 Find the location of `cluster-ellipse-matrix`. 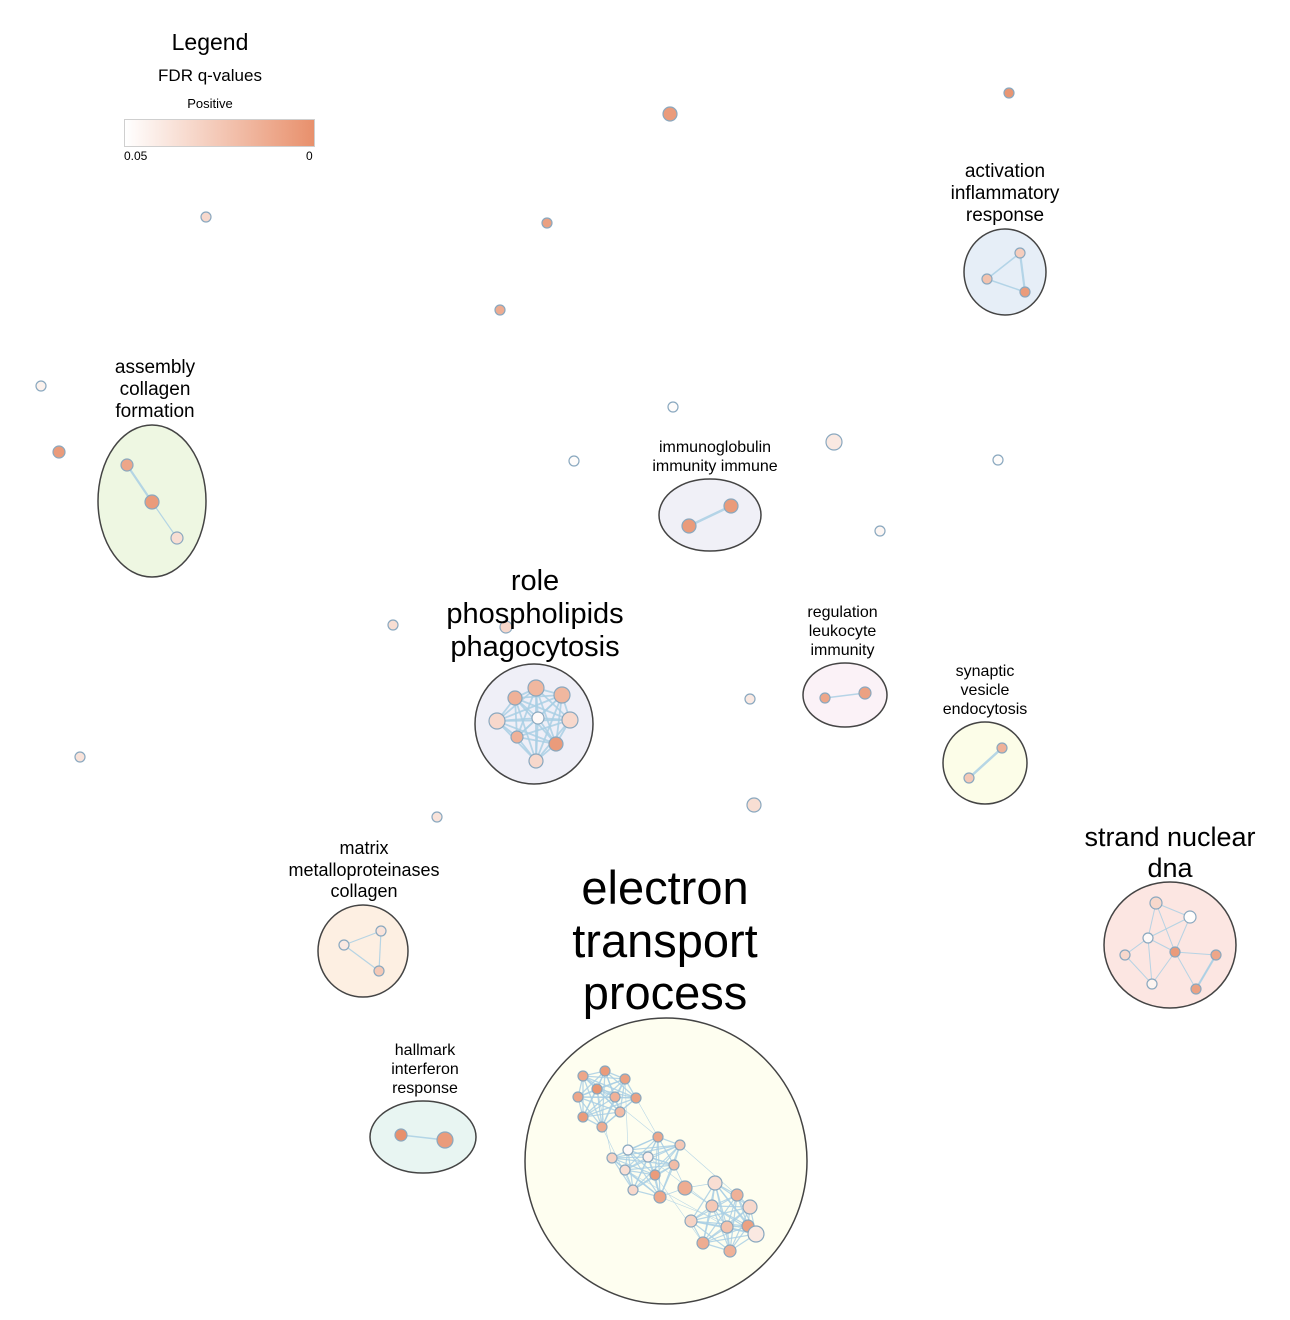

cluster-ellipse-matrix is located at coordinates (363, 951).